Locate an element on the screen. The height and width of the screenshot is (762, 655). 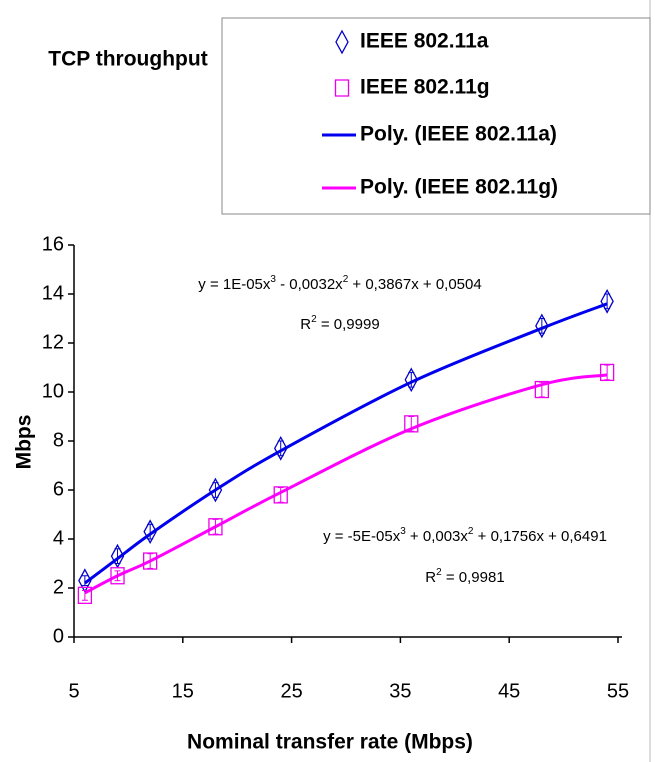
equation-part: y = 1E-05x is located at coordinates (234, 284).